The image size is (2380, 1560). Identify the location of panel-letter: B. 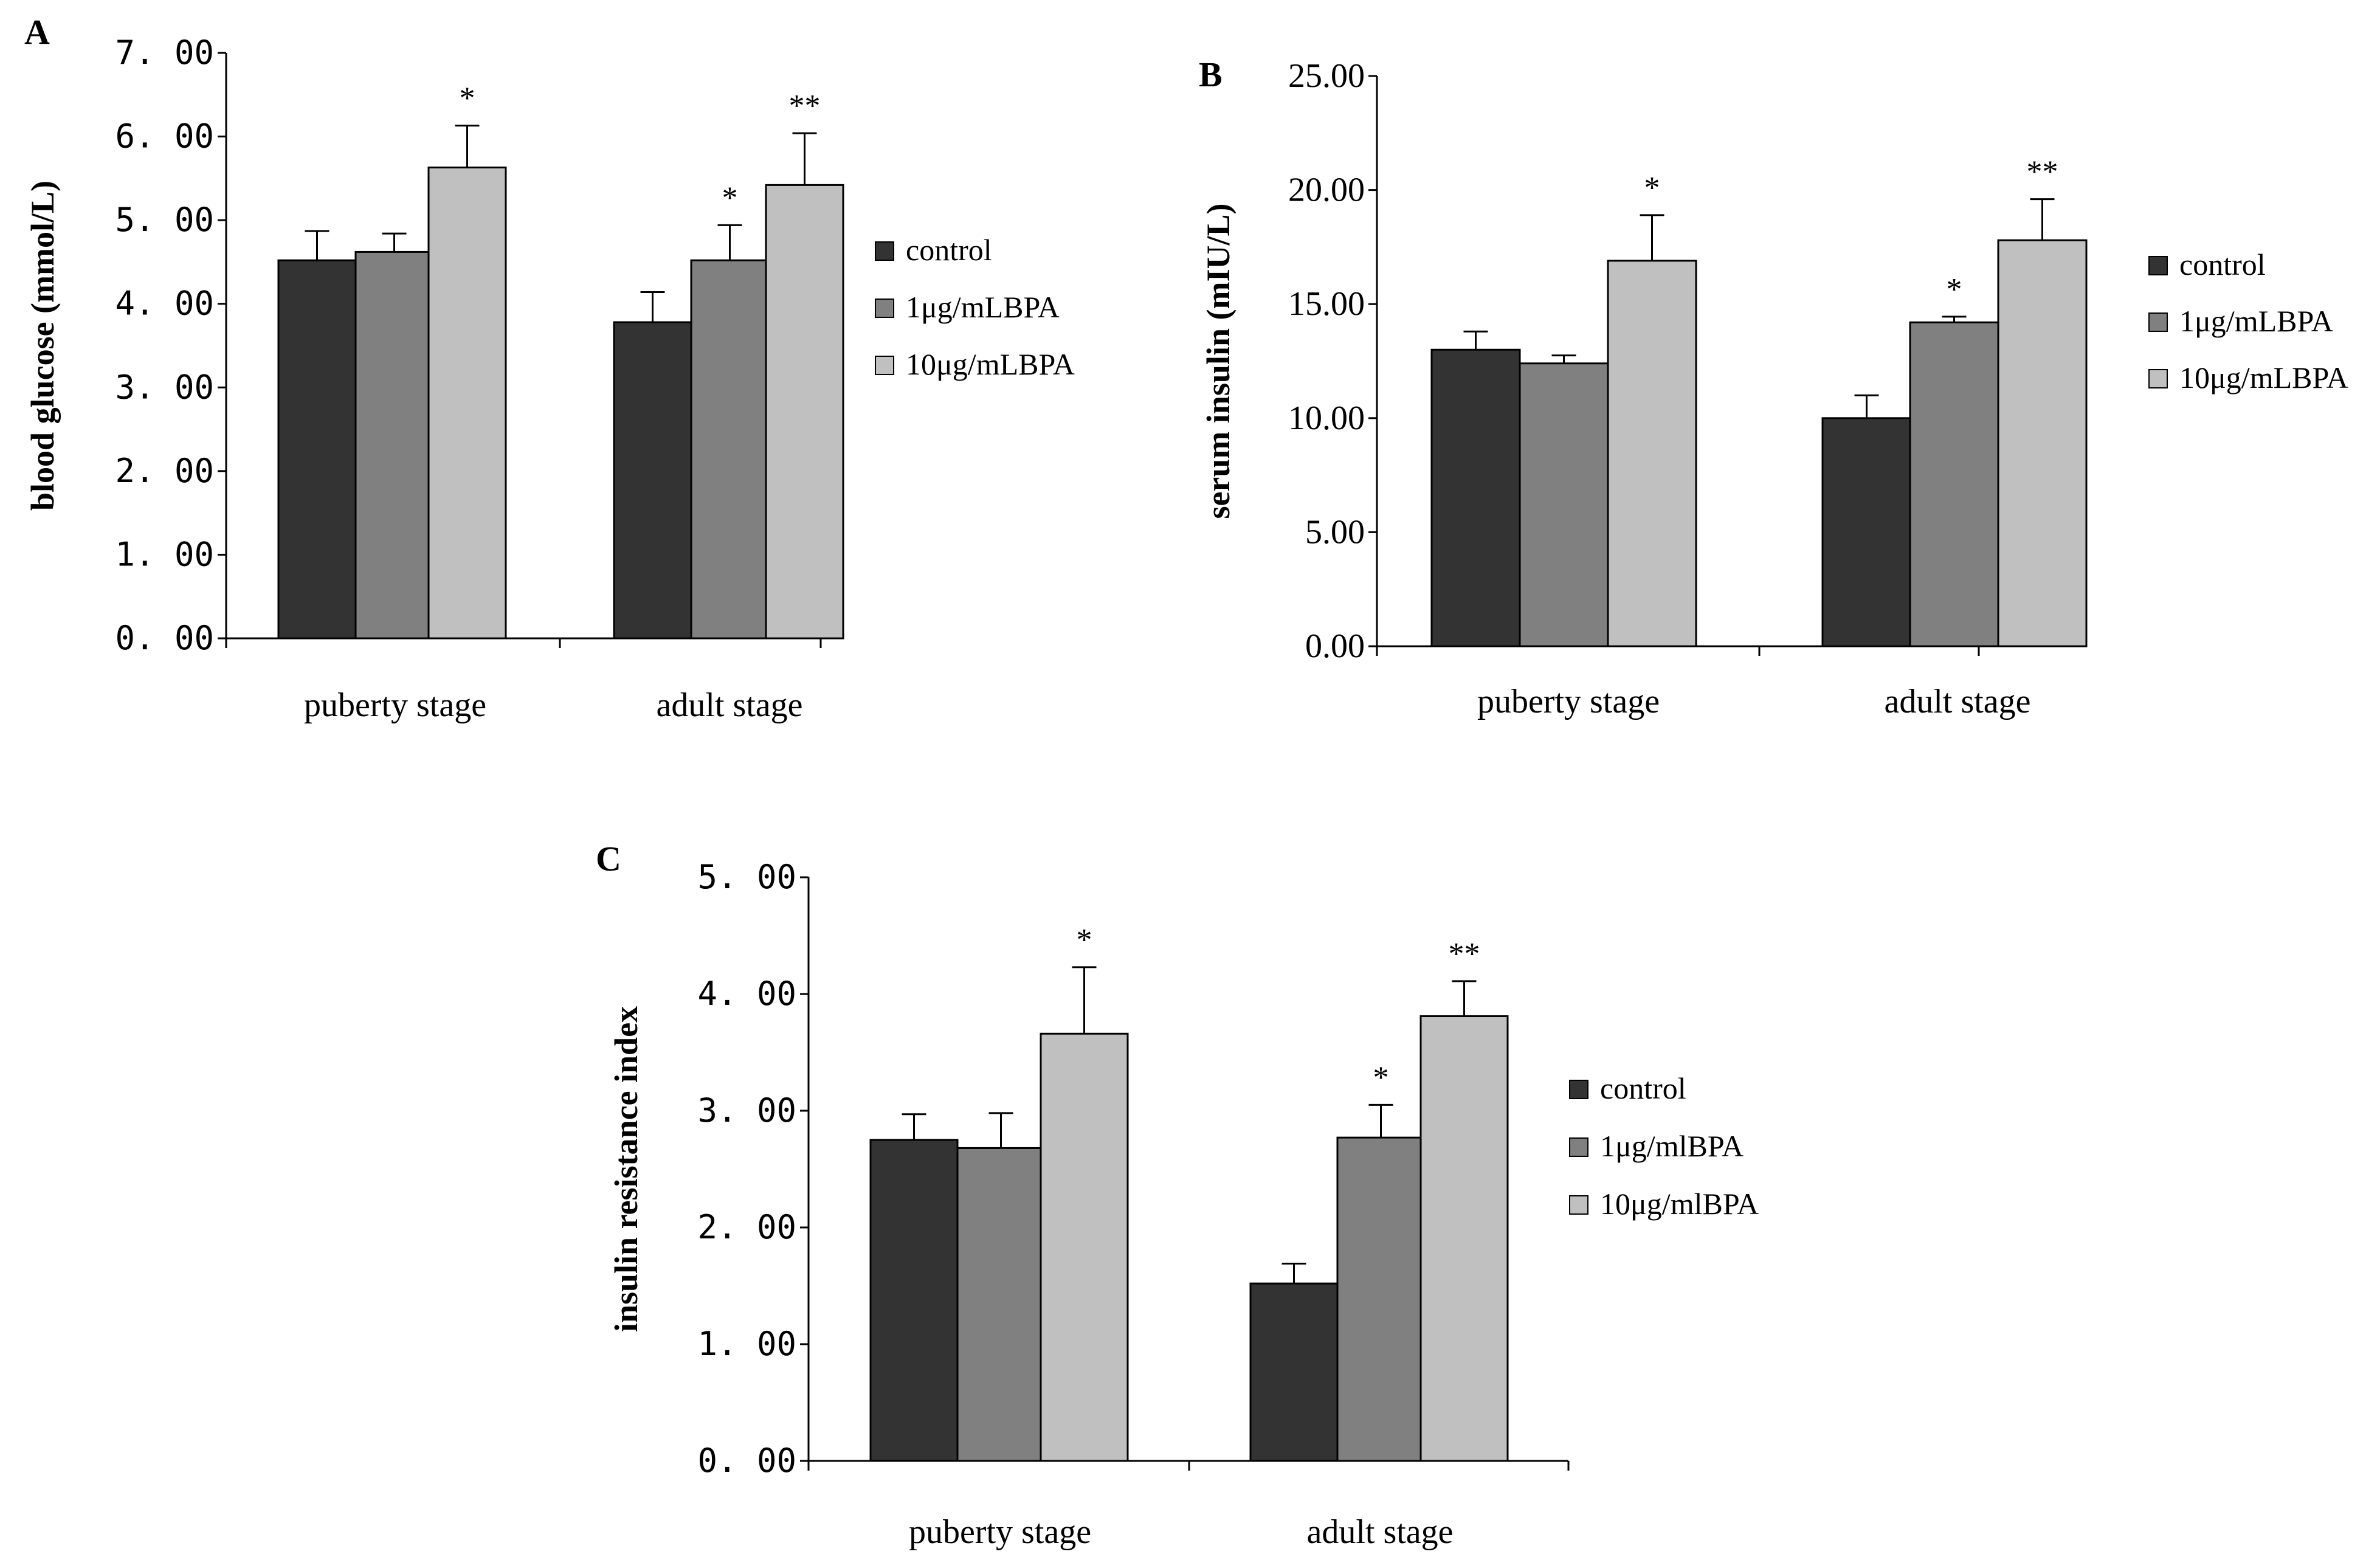
(1211, 74).